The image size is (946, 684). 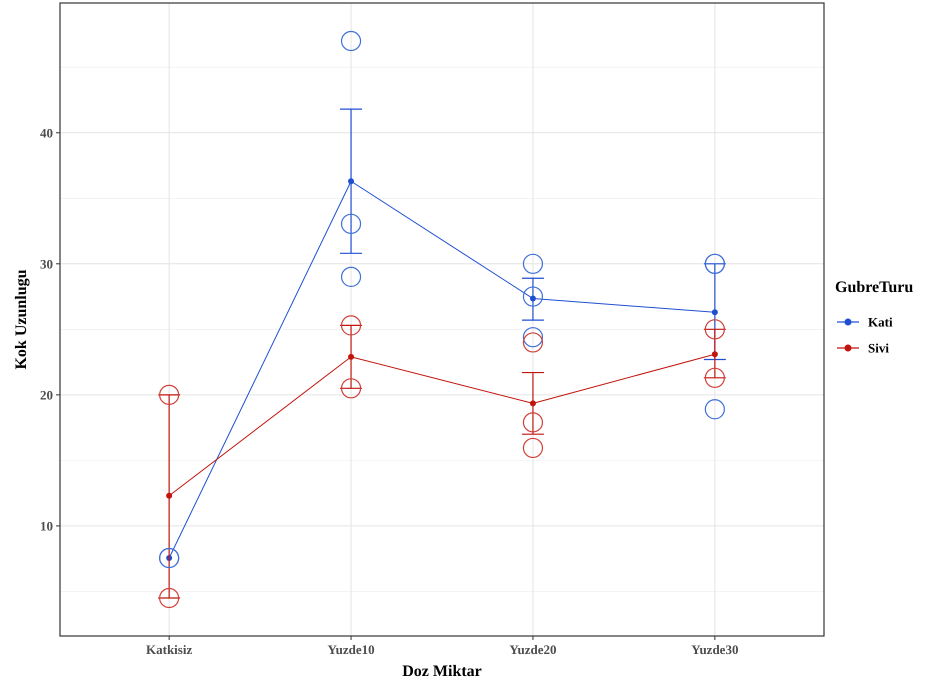 What do you see at coordinates (714, 649) in the screenshot?
I see `x-tick-label: Yuzde30` at bounding box center [714, 649].